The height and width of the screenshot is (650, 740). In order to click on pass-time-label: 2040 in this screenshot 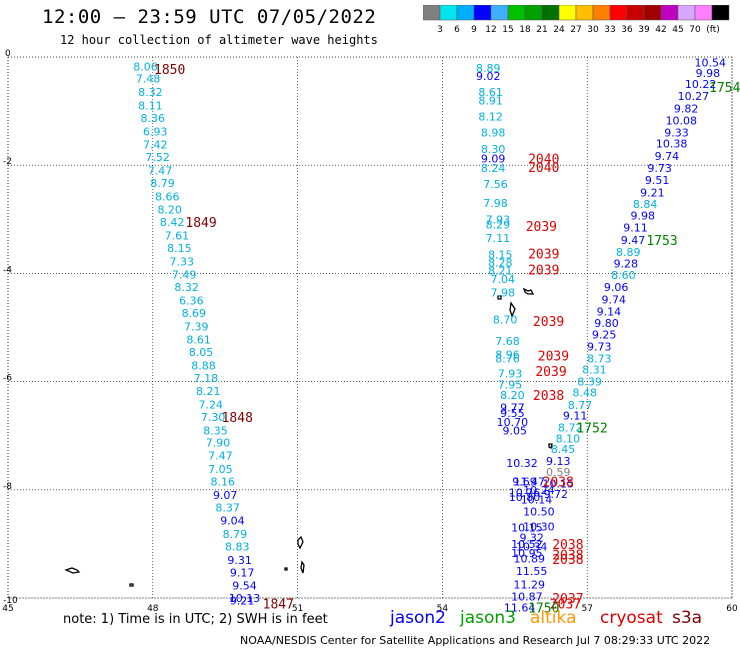, I will do `click(543, 168)`.